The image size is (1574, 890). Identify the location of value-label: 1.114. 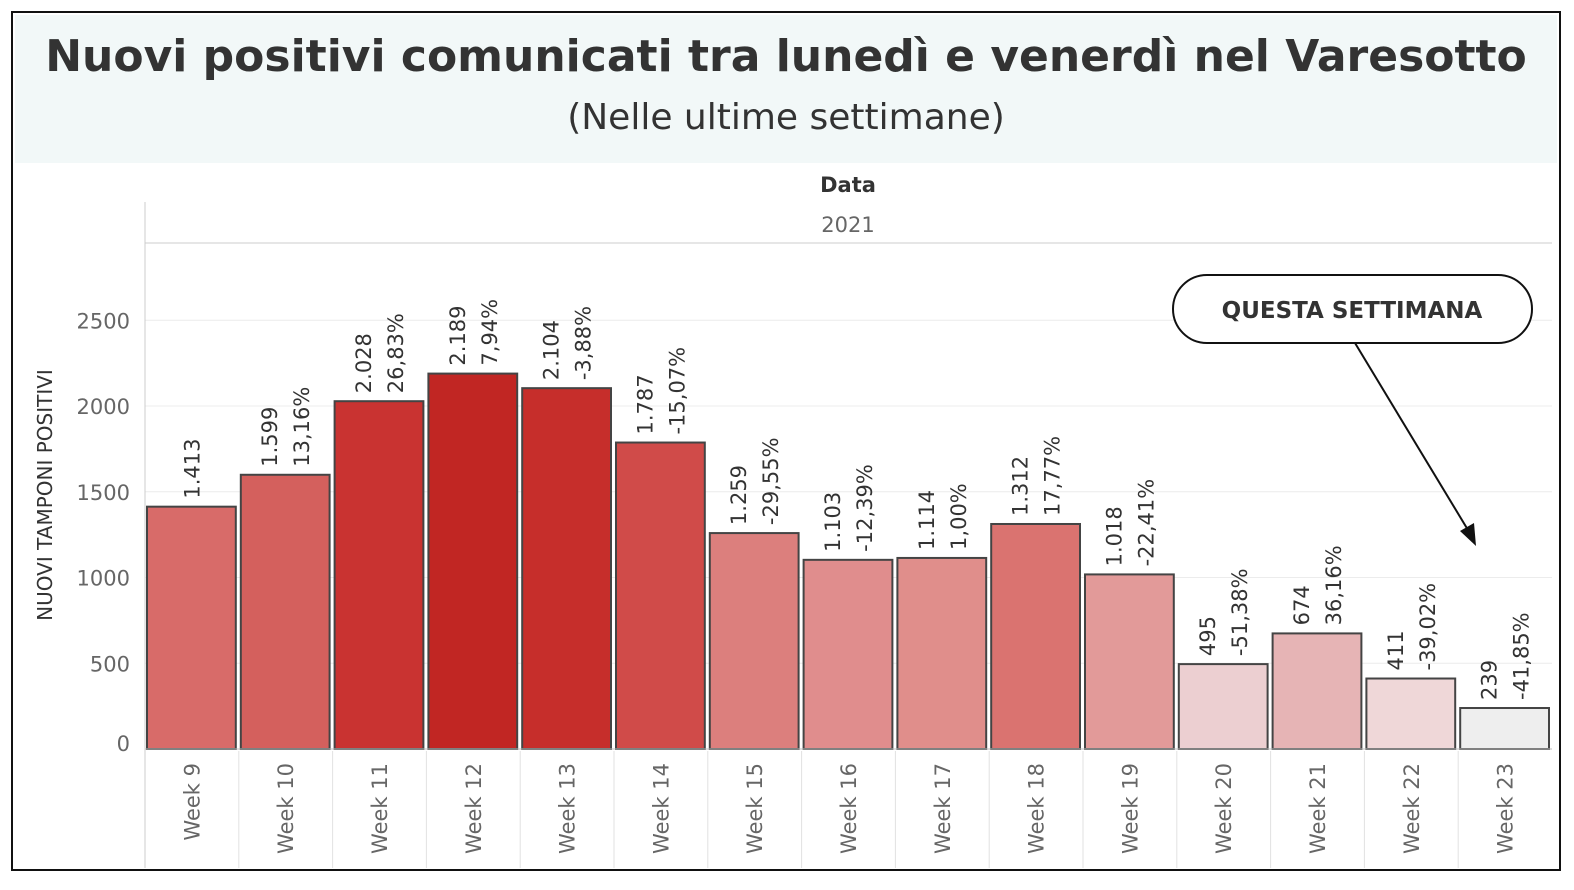
(927, 520).